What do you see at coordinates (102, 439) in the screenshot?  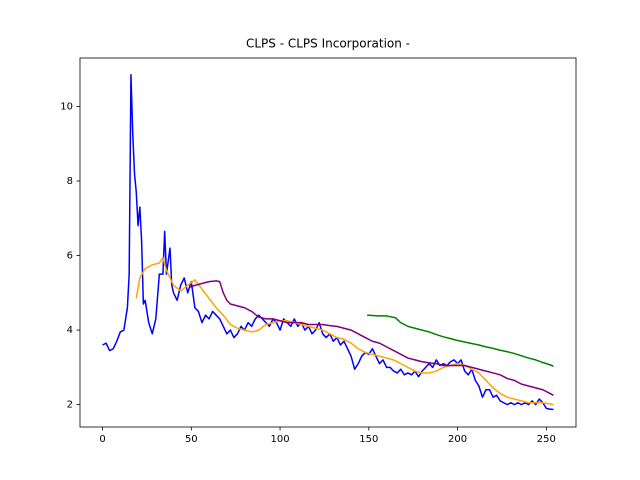 I see `x-tick-label: 0` at bounding box center [102, 439].